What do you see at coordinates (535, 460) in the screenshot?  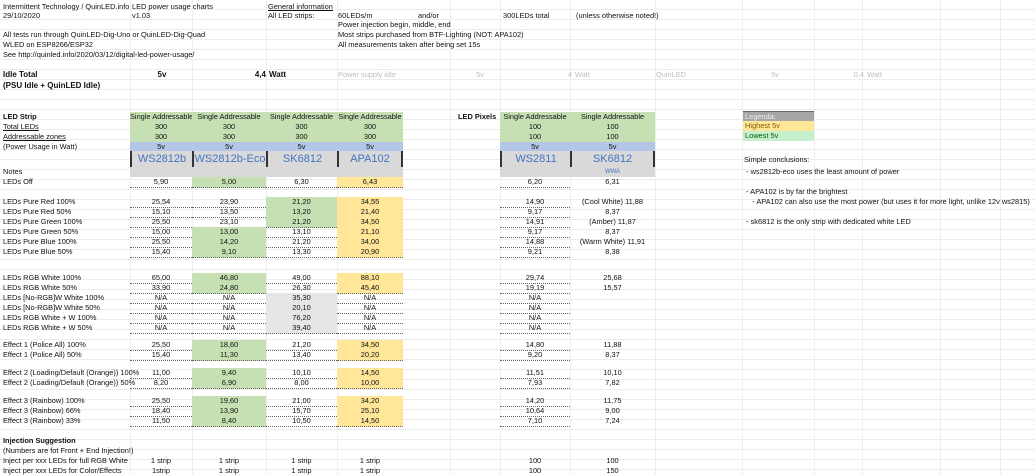 I see `injection-pixel-cell: 100` at bounding box center [535, 460].